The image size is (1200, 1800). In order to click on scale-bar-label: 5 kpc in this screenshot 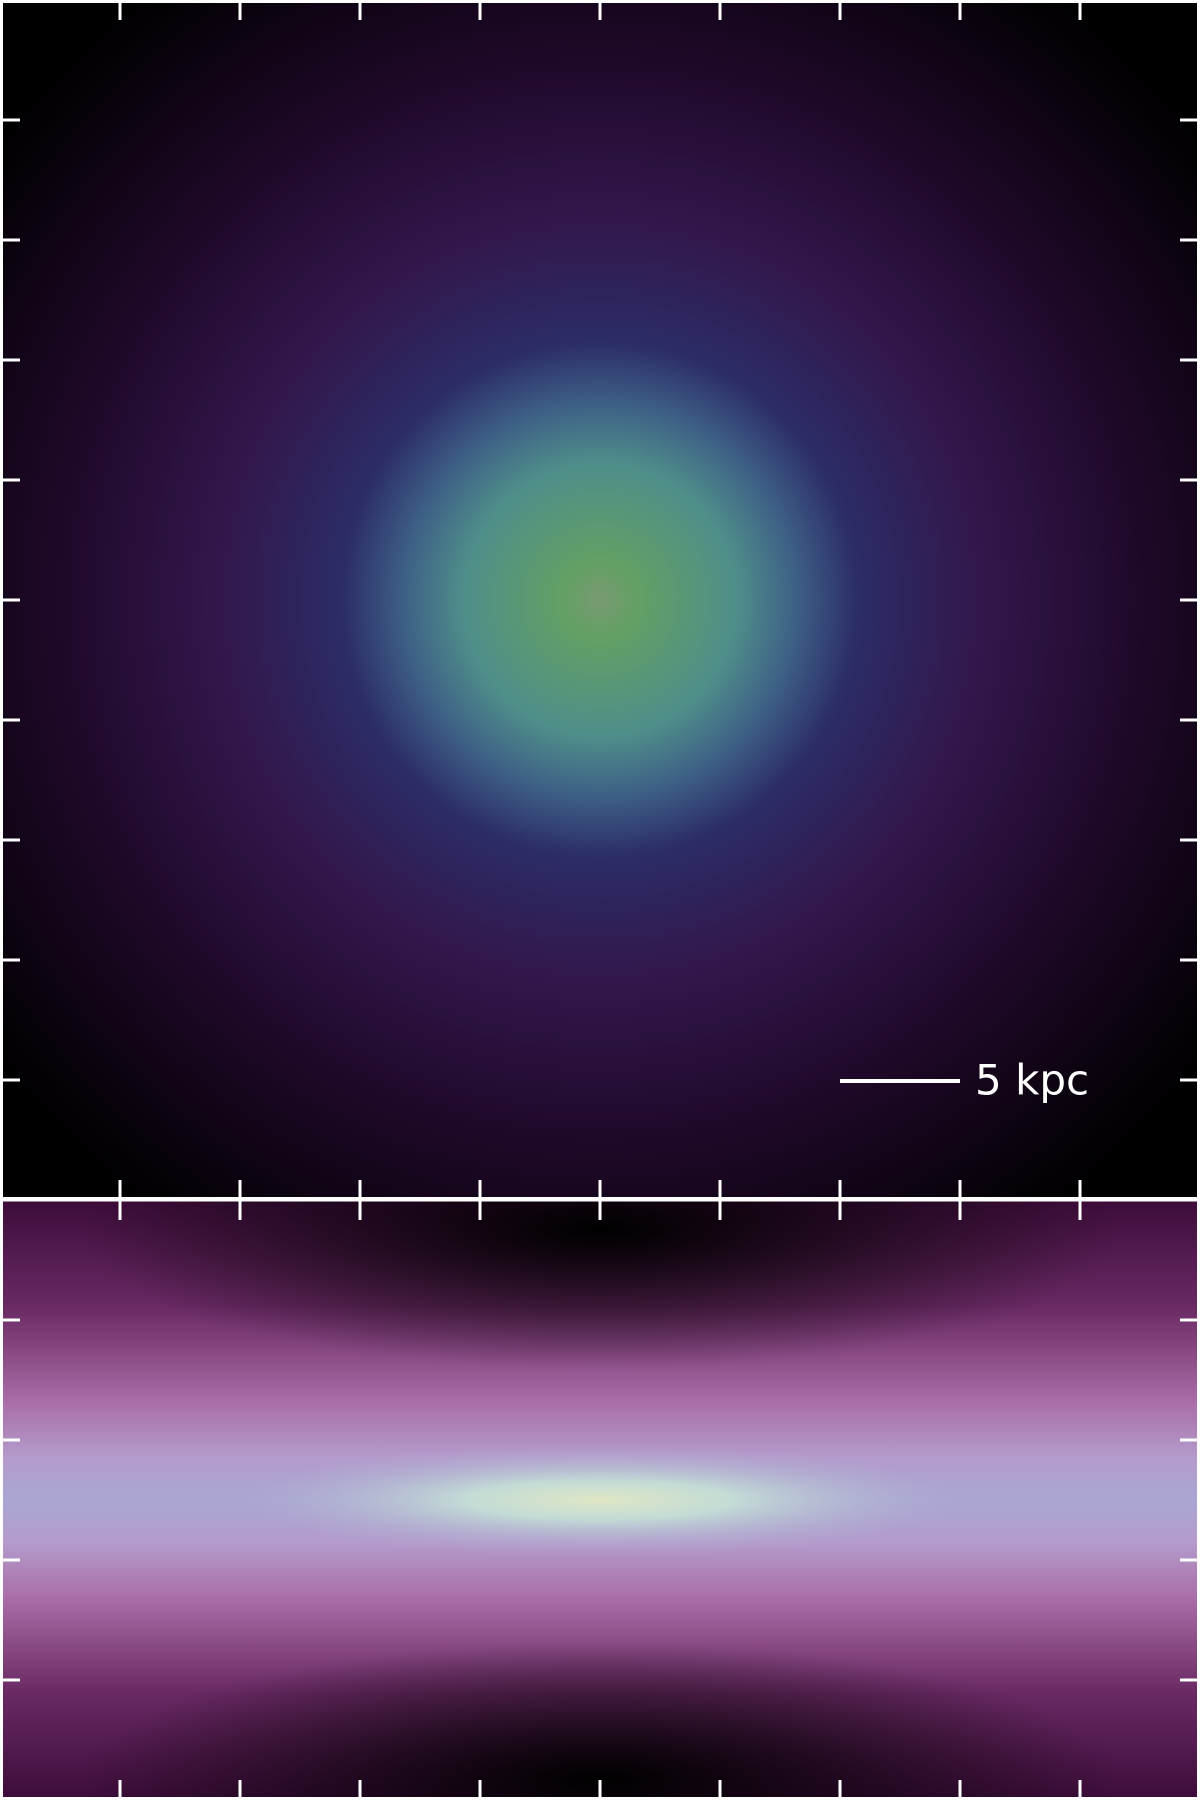, I will do `click(1032, 1080)`.